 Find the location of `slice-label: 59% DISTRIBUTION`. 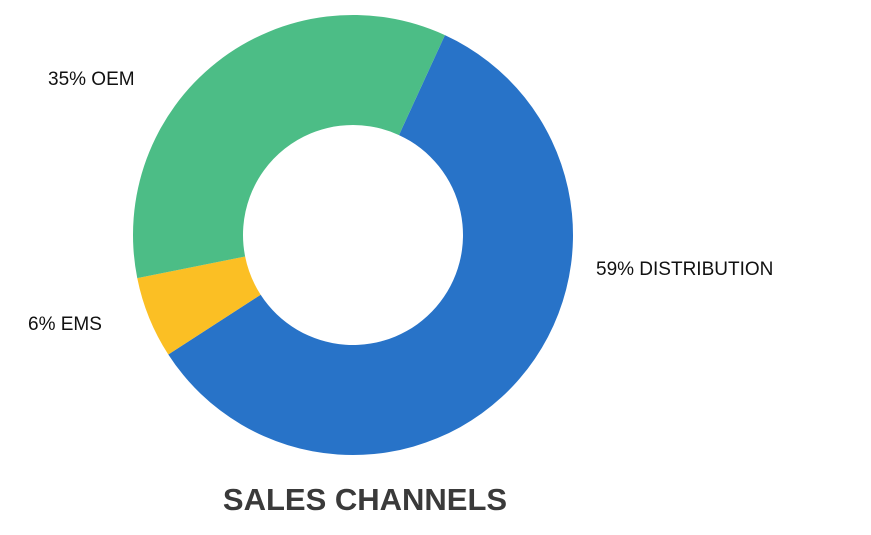

slice-label: 59% DISTRIBUTION is located at coordinates (684, 269).